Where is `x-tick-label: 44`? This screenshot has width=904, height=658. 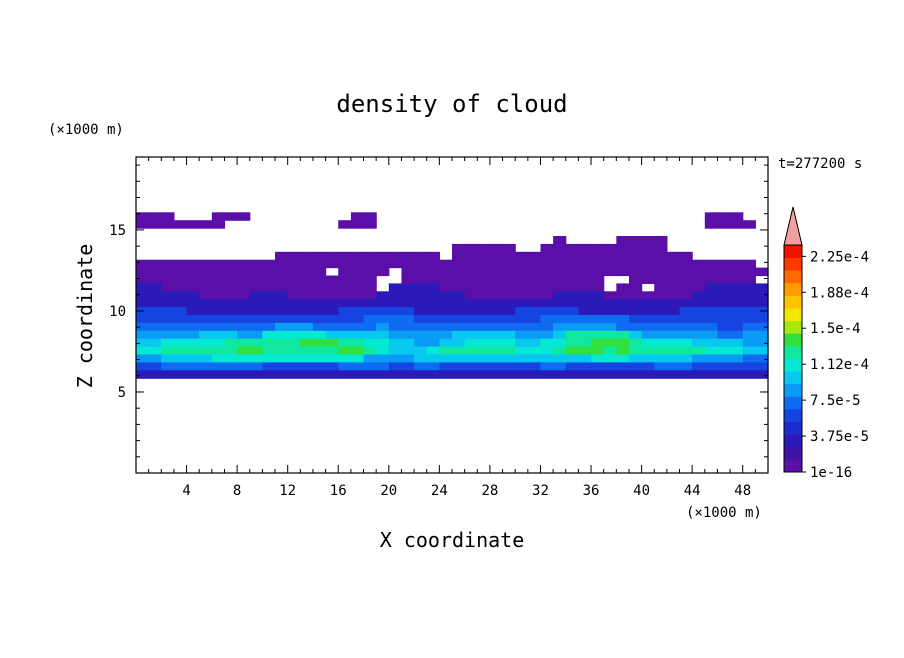 x-tick-label: 44 is located at coordinates (692, 491).